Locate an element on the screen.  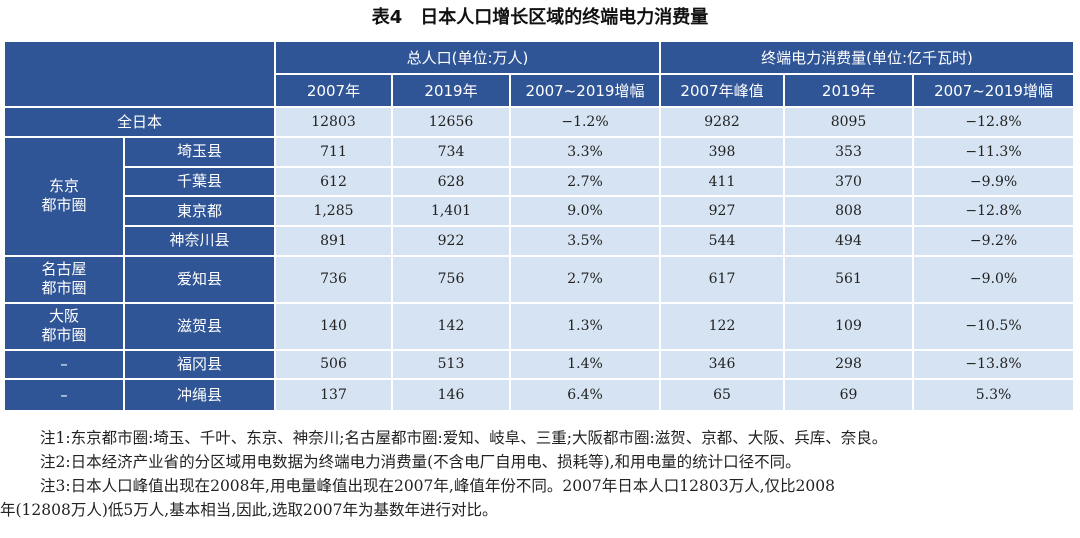
row-label: 冲绳县 is located at coordinates (200, 395).